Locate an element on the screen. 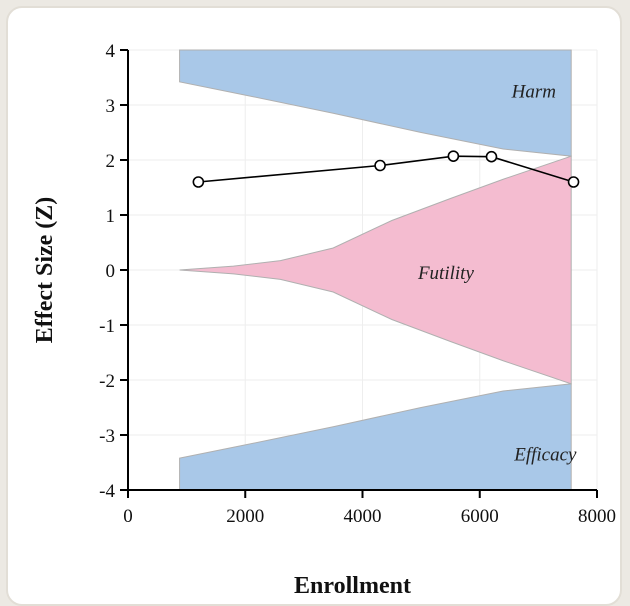  y-tick-label: 0 is located at coordinates (111, 271).